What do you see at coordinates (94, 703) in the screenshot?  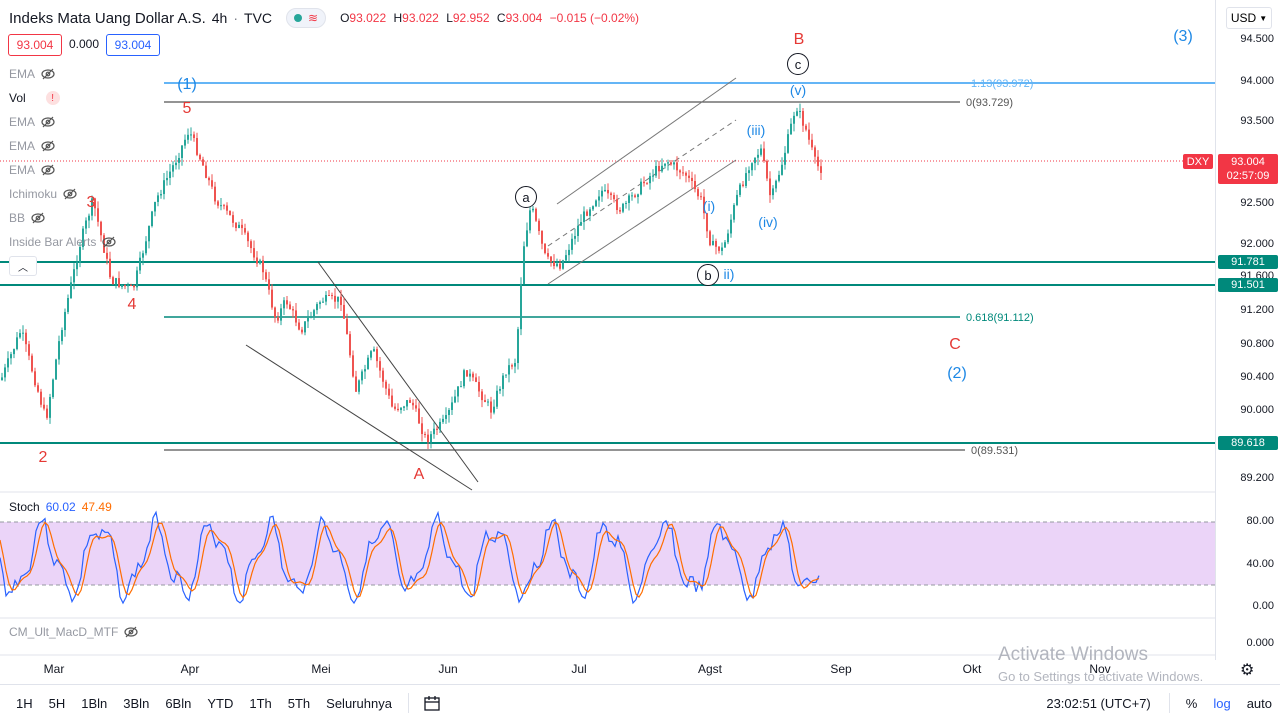 I see `range-1bln: 1Bln` at bounding box center [94, 703].